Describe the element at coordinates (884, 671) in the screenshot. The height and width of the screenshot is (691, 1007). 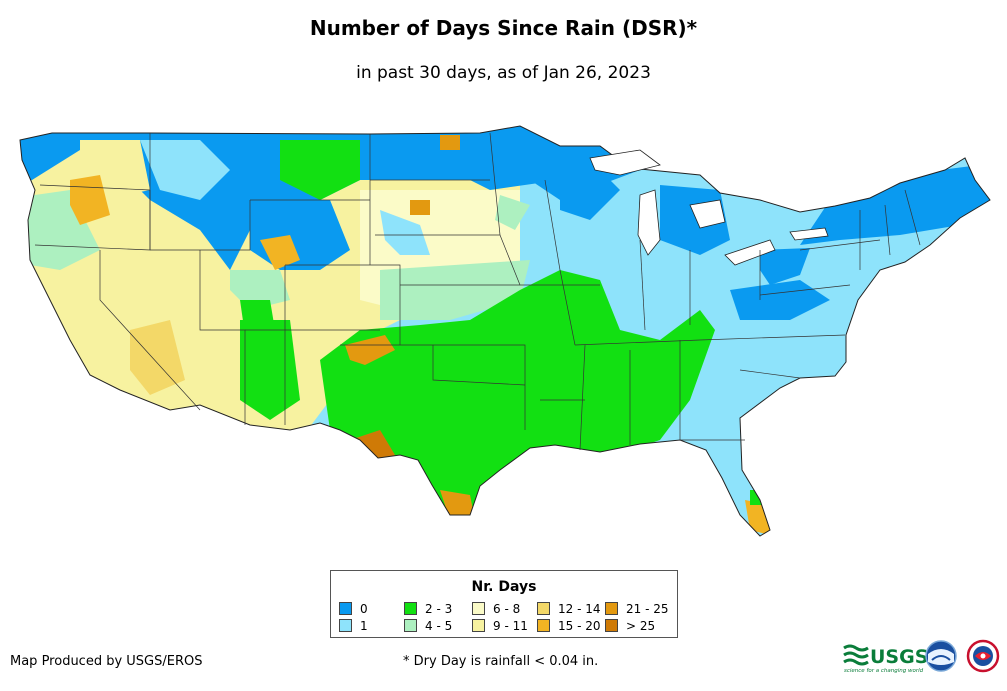
I see `usgs-tagline: science for a changing world` at that location.